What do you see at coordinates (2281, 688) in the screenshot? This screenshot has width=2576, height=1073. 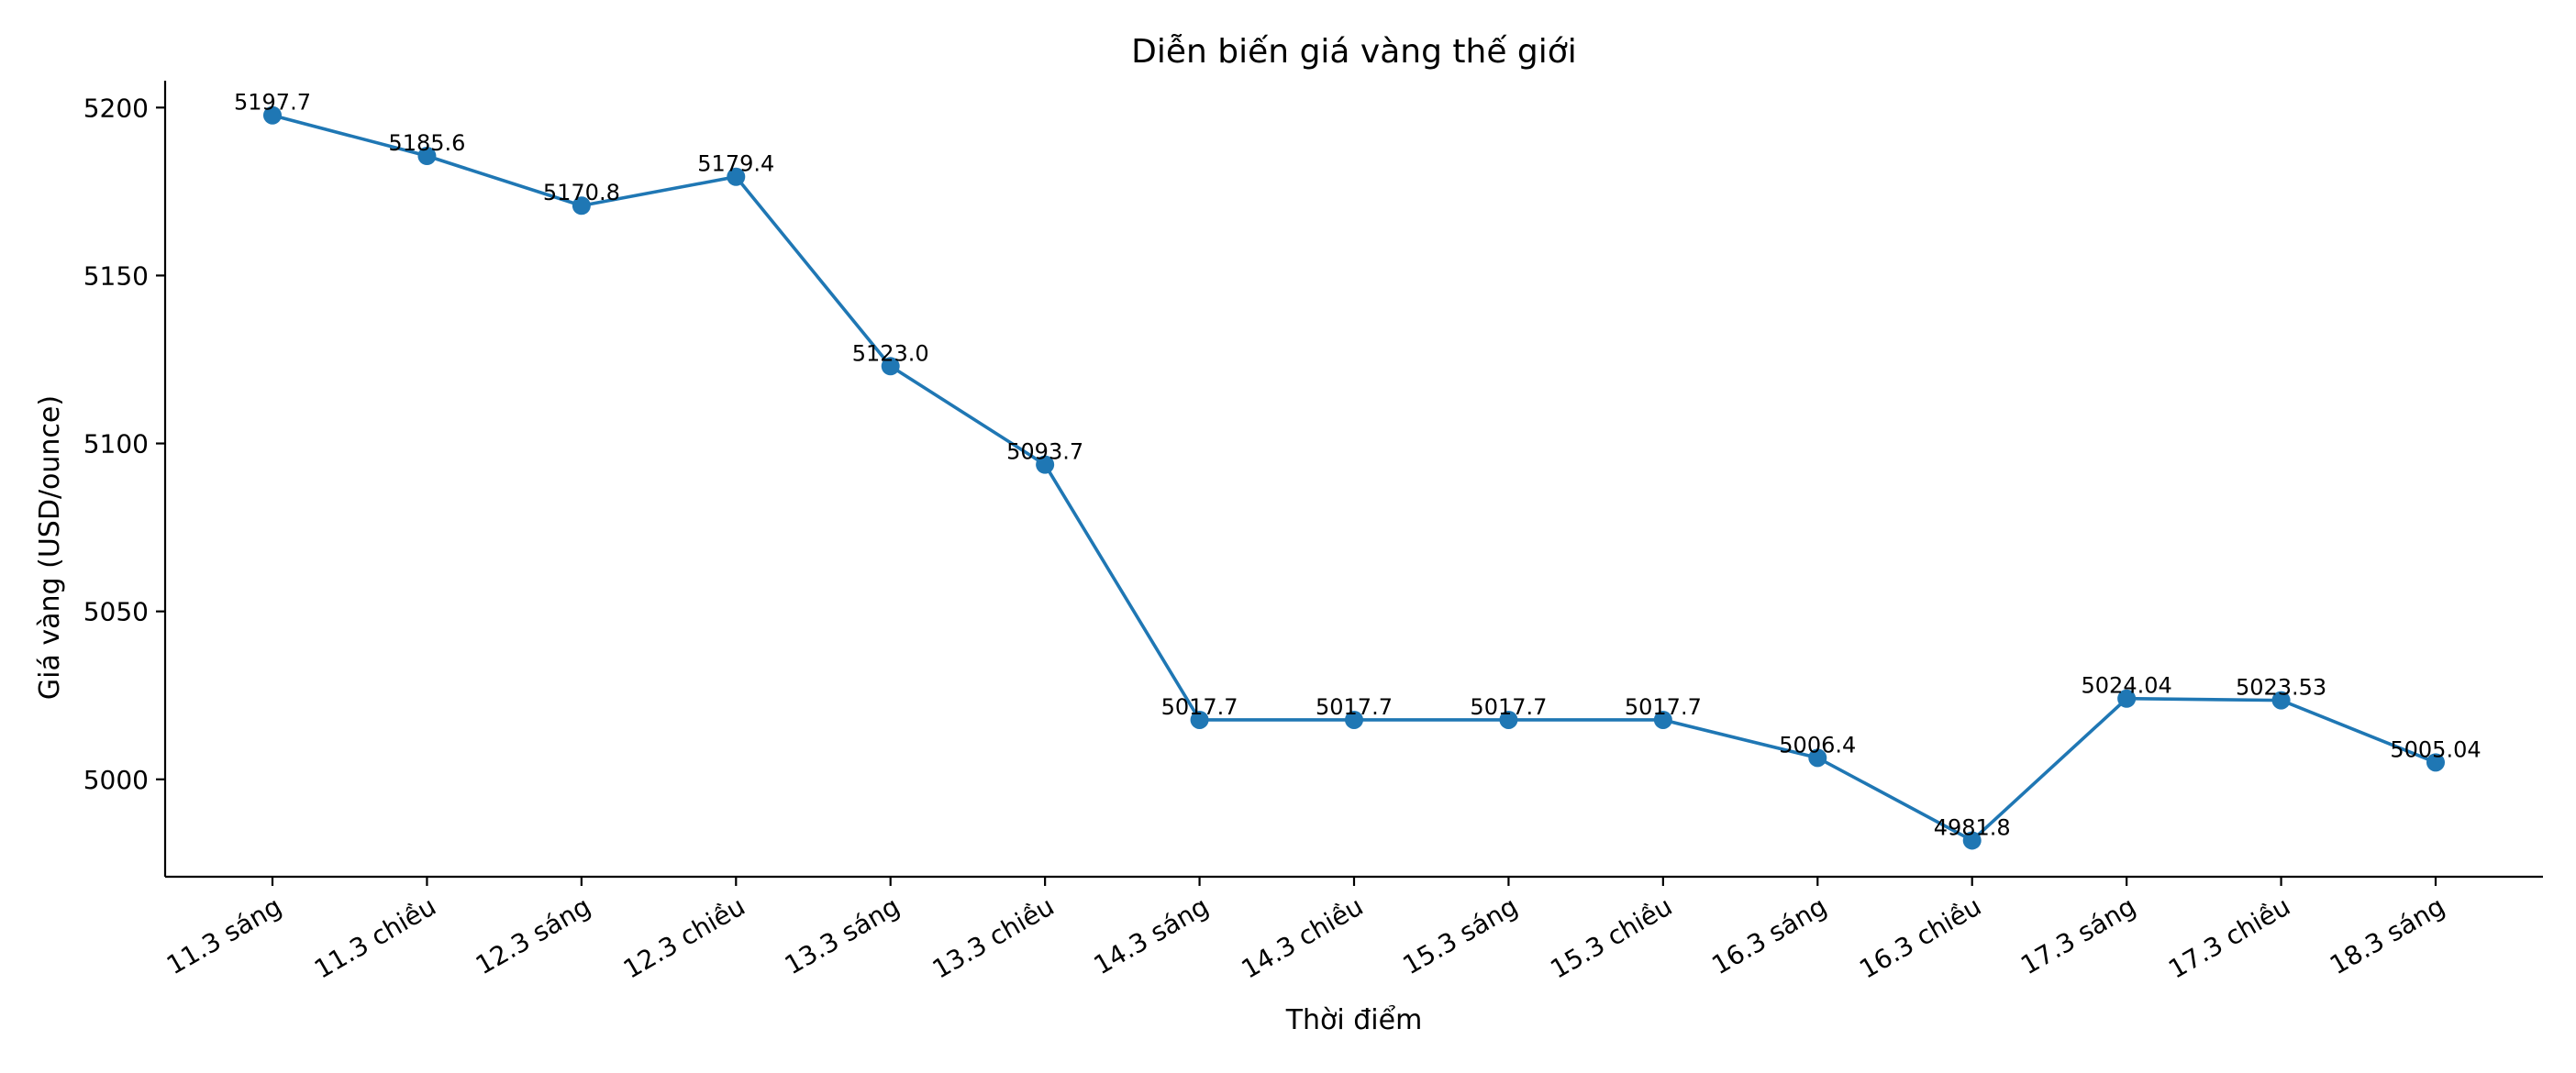 I see `data-label: 5023.53` at bounding box center [2281, 688].